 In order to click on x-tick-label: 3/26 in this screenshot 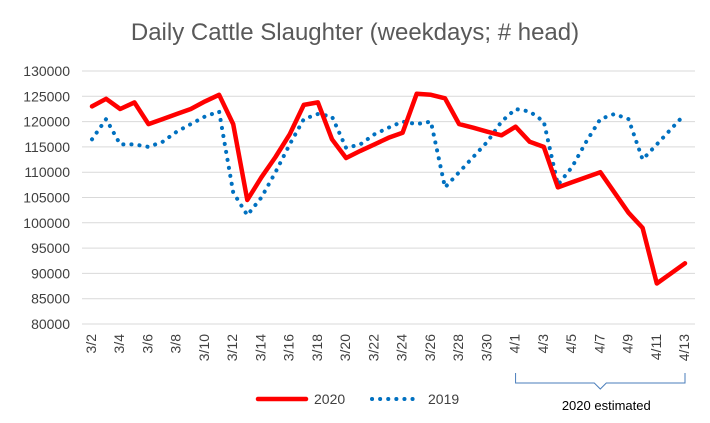, I will do `click(430, 347)`.